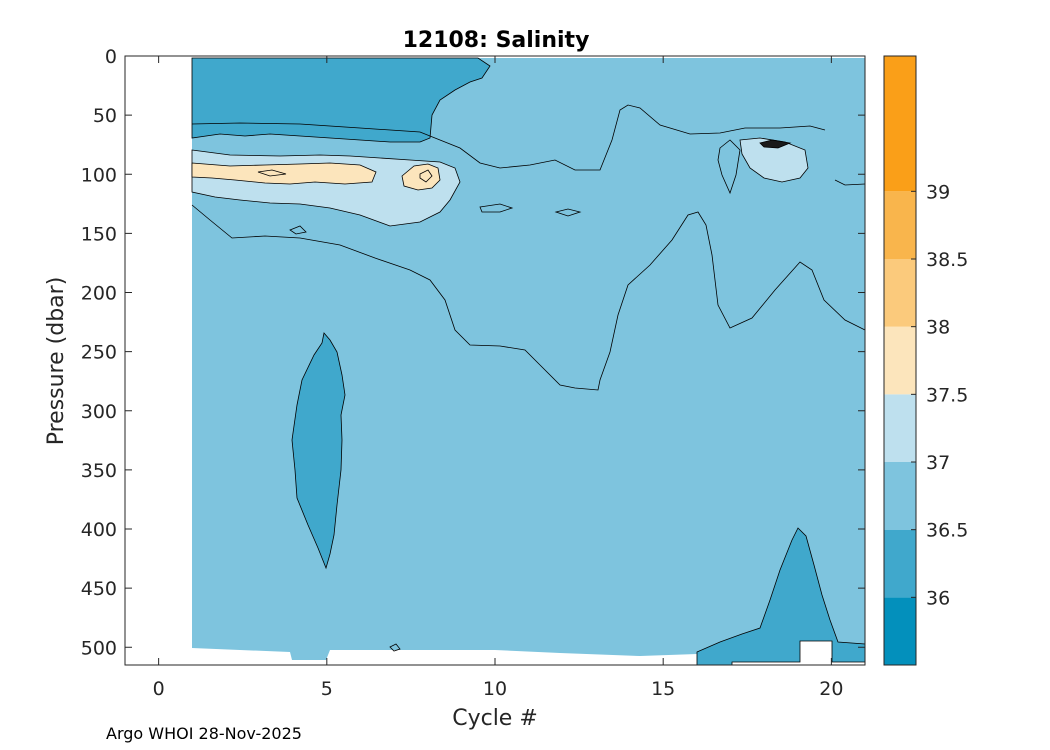  What do you see at coordinates (831, 689) in the screenshot?
I see `x-tick-label: 20` at bounding box center [831, 689].